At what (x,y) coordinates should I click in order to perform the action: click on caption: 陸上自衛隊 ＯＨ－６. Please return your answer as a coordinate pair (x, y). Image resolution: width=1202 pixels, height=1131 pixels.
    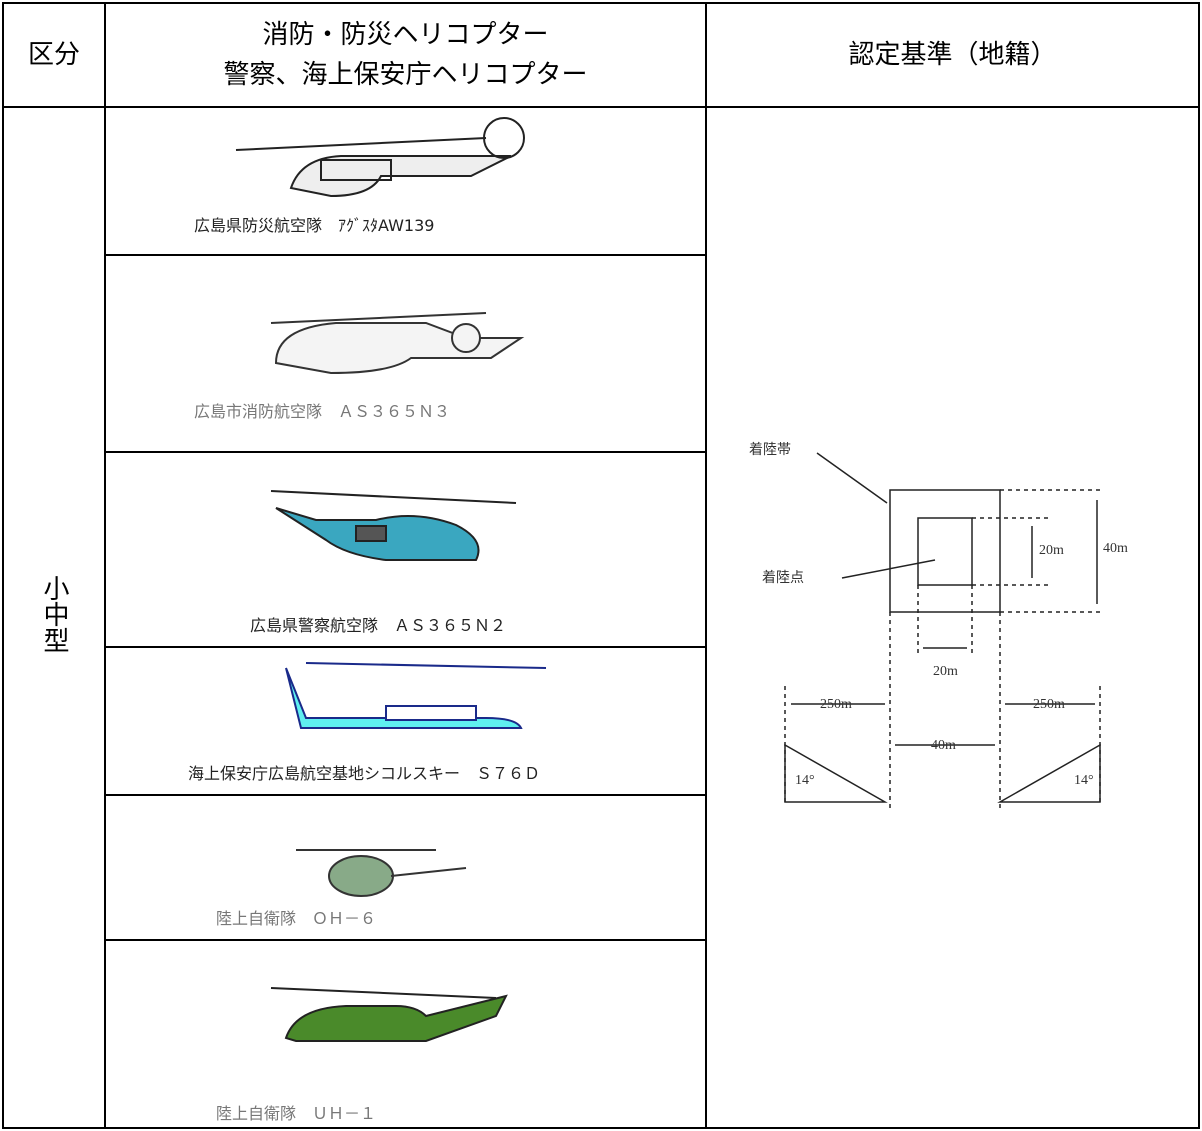
    Looking at the image, I should click on (296, 918).